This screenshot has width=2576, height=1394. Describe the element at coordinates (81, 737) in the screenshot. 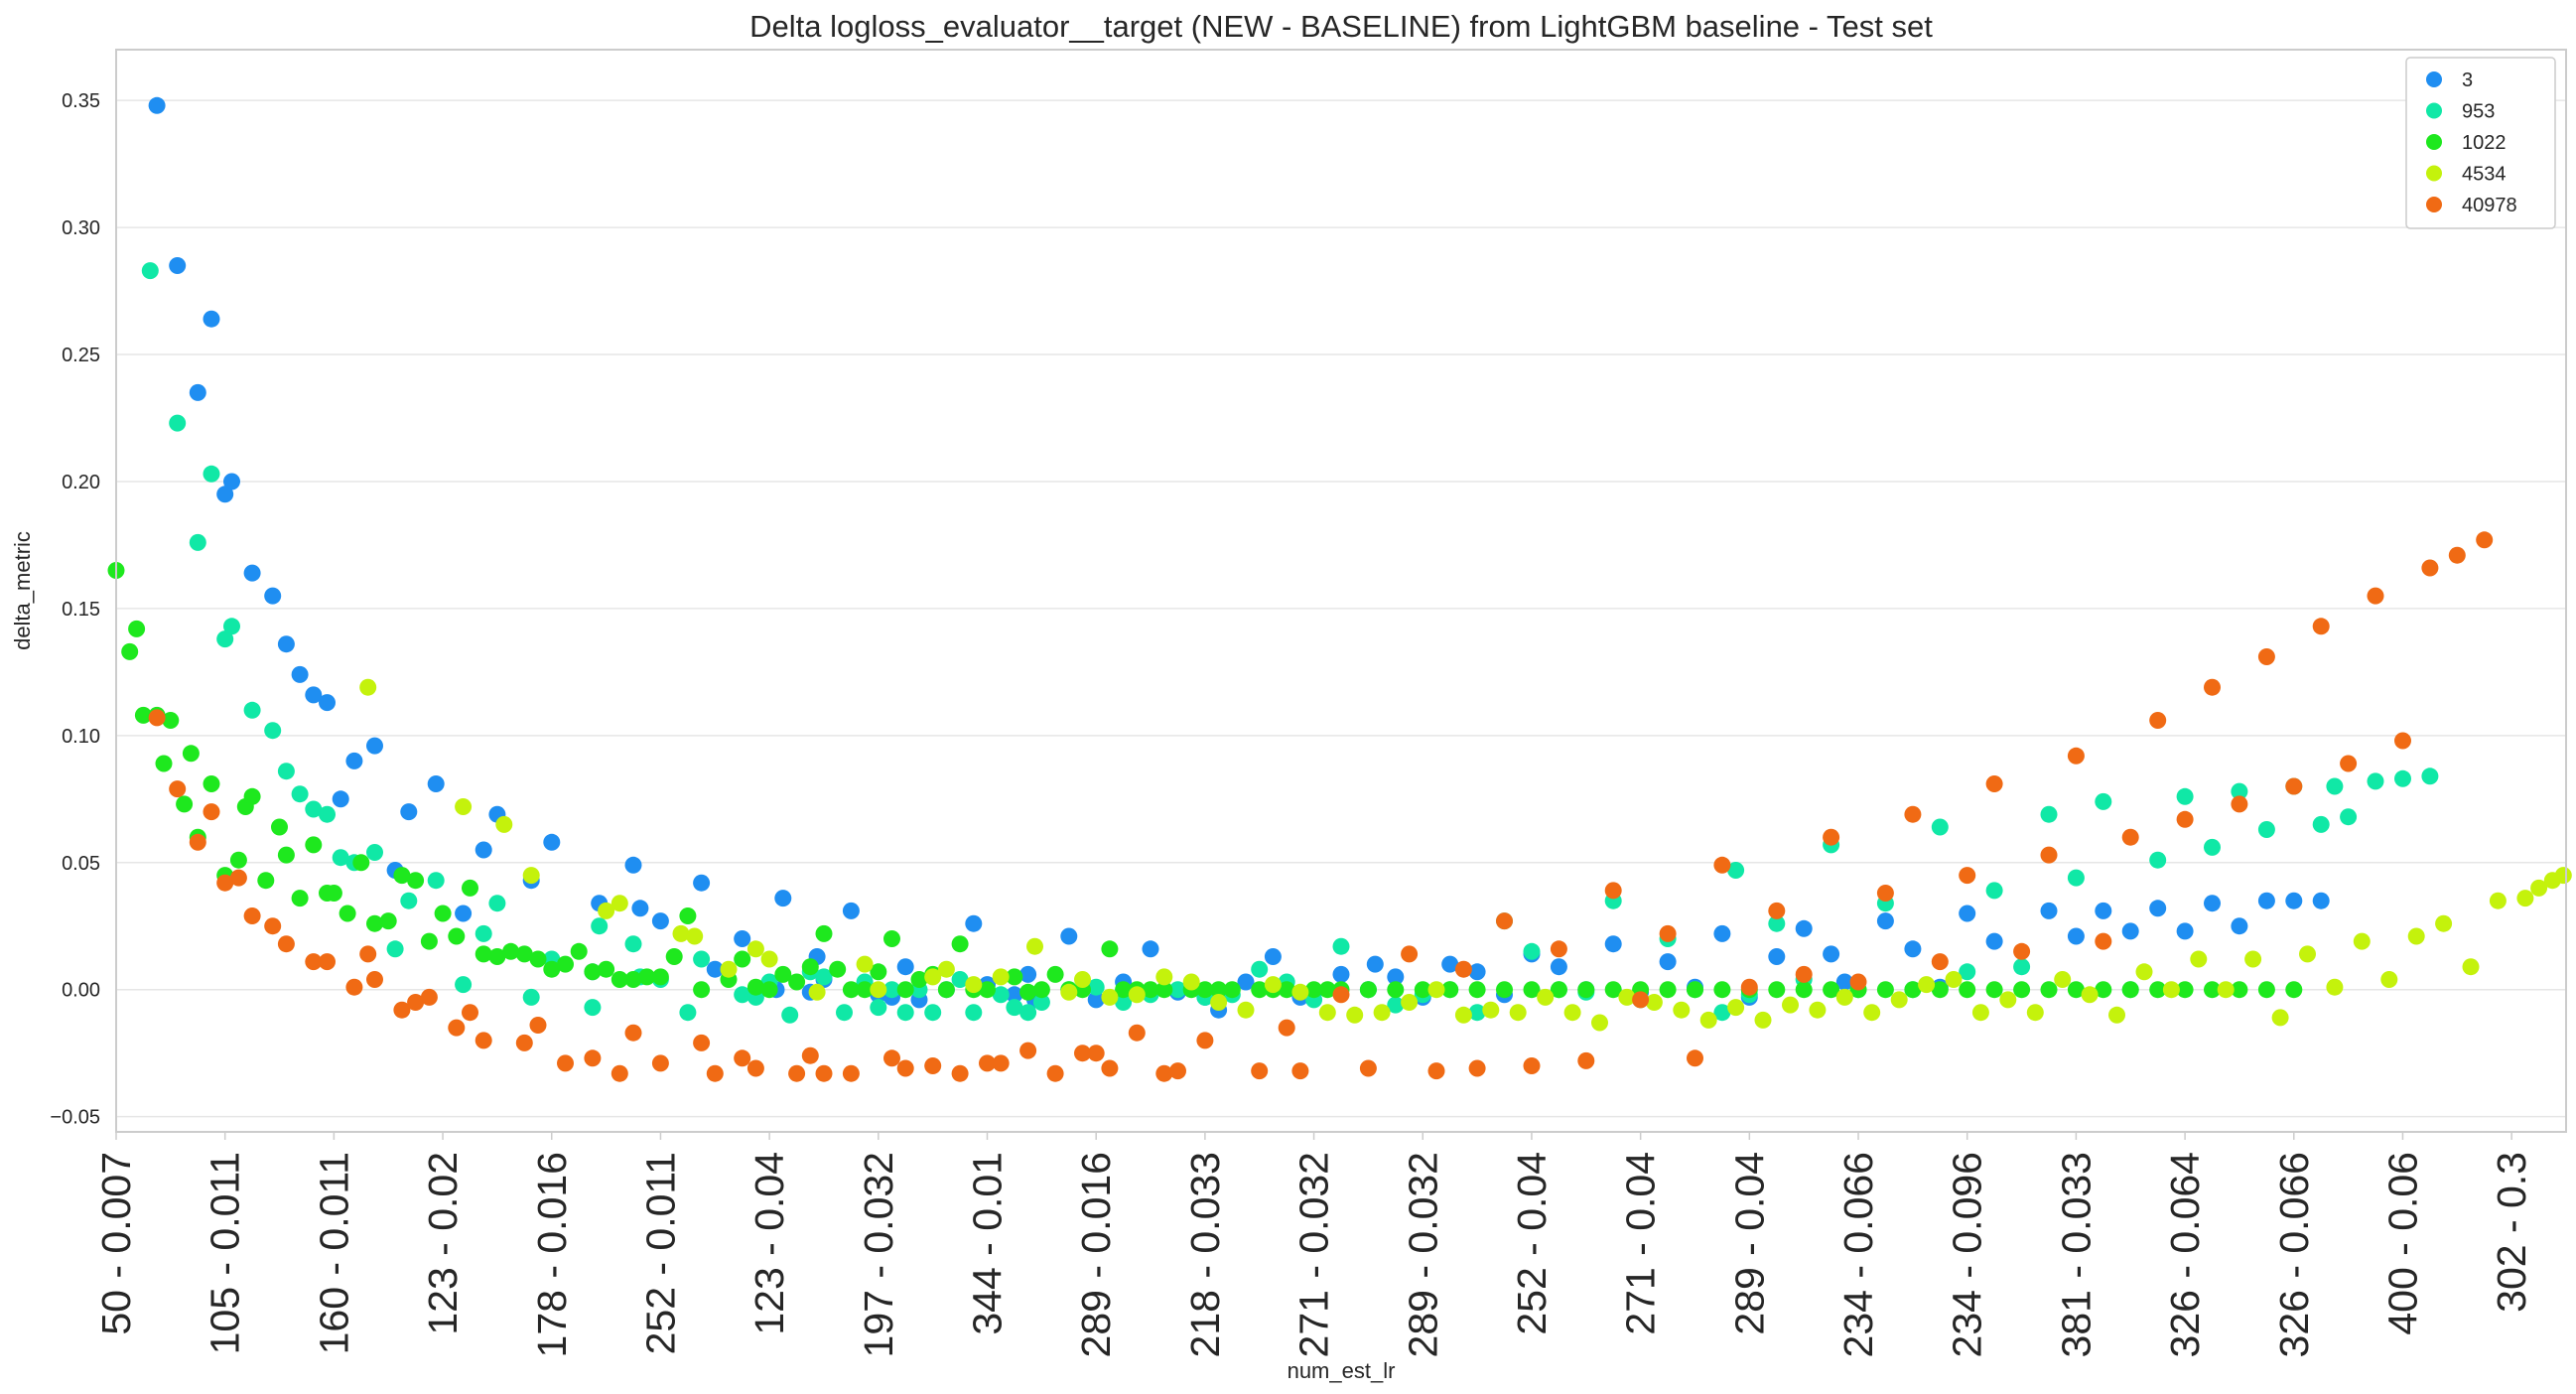

I see `y-tick-label: 0.10` at that location.